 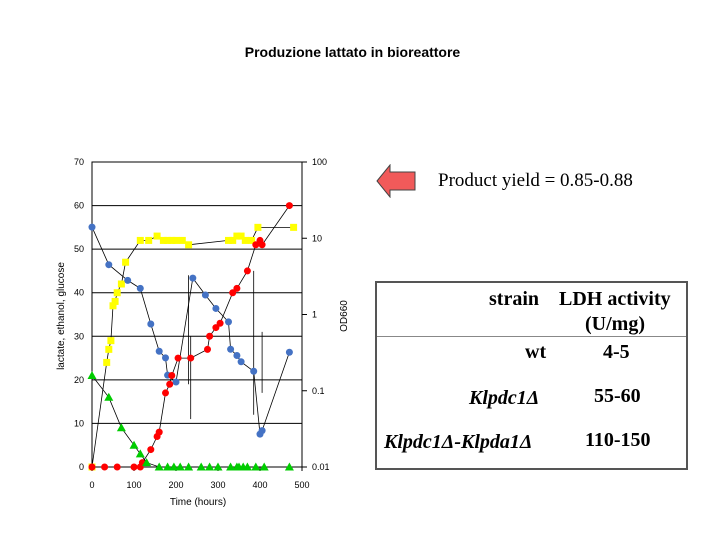 I want to click on y-right-tick-label: 100, so click(x=319, y=162).